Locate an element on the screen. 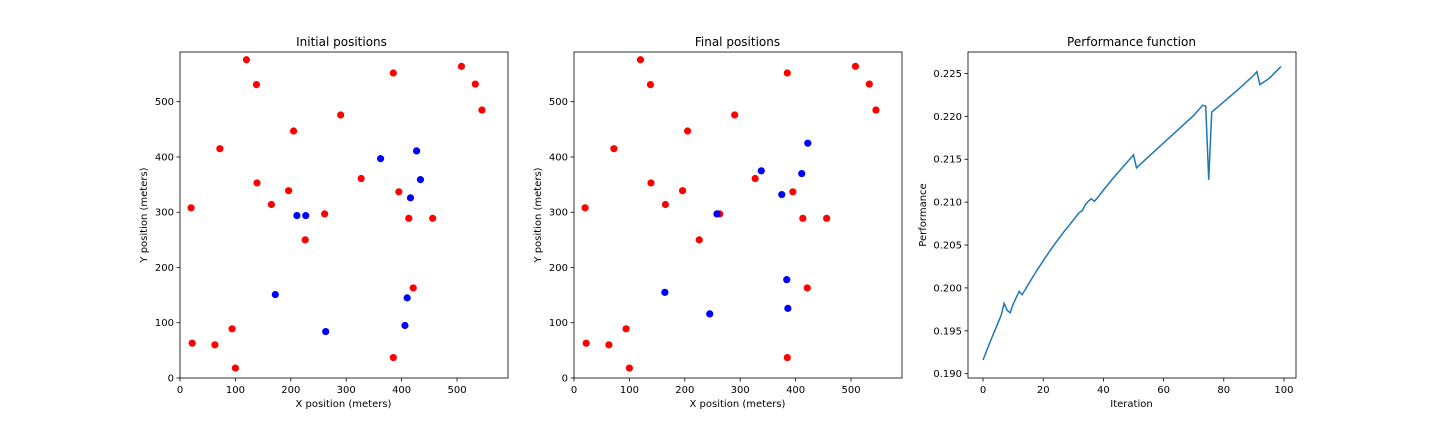 This screenshot has width=1440, height=432. x-tick-label: 20 is located at coordinates (1043, 390).